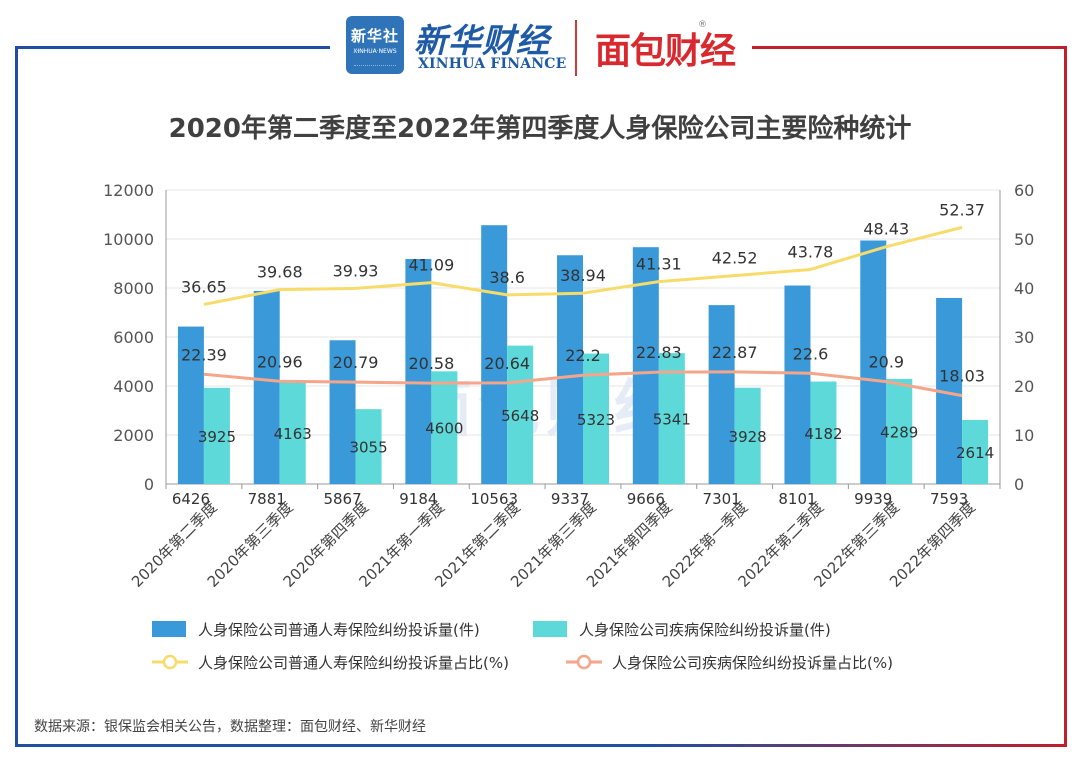  What do you see at coordinates (596, 420) in the screenshot?
I see `bar-disease-value-label: 5323` at bounding box center [596, 420].